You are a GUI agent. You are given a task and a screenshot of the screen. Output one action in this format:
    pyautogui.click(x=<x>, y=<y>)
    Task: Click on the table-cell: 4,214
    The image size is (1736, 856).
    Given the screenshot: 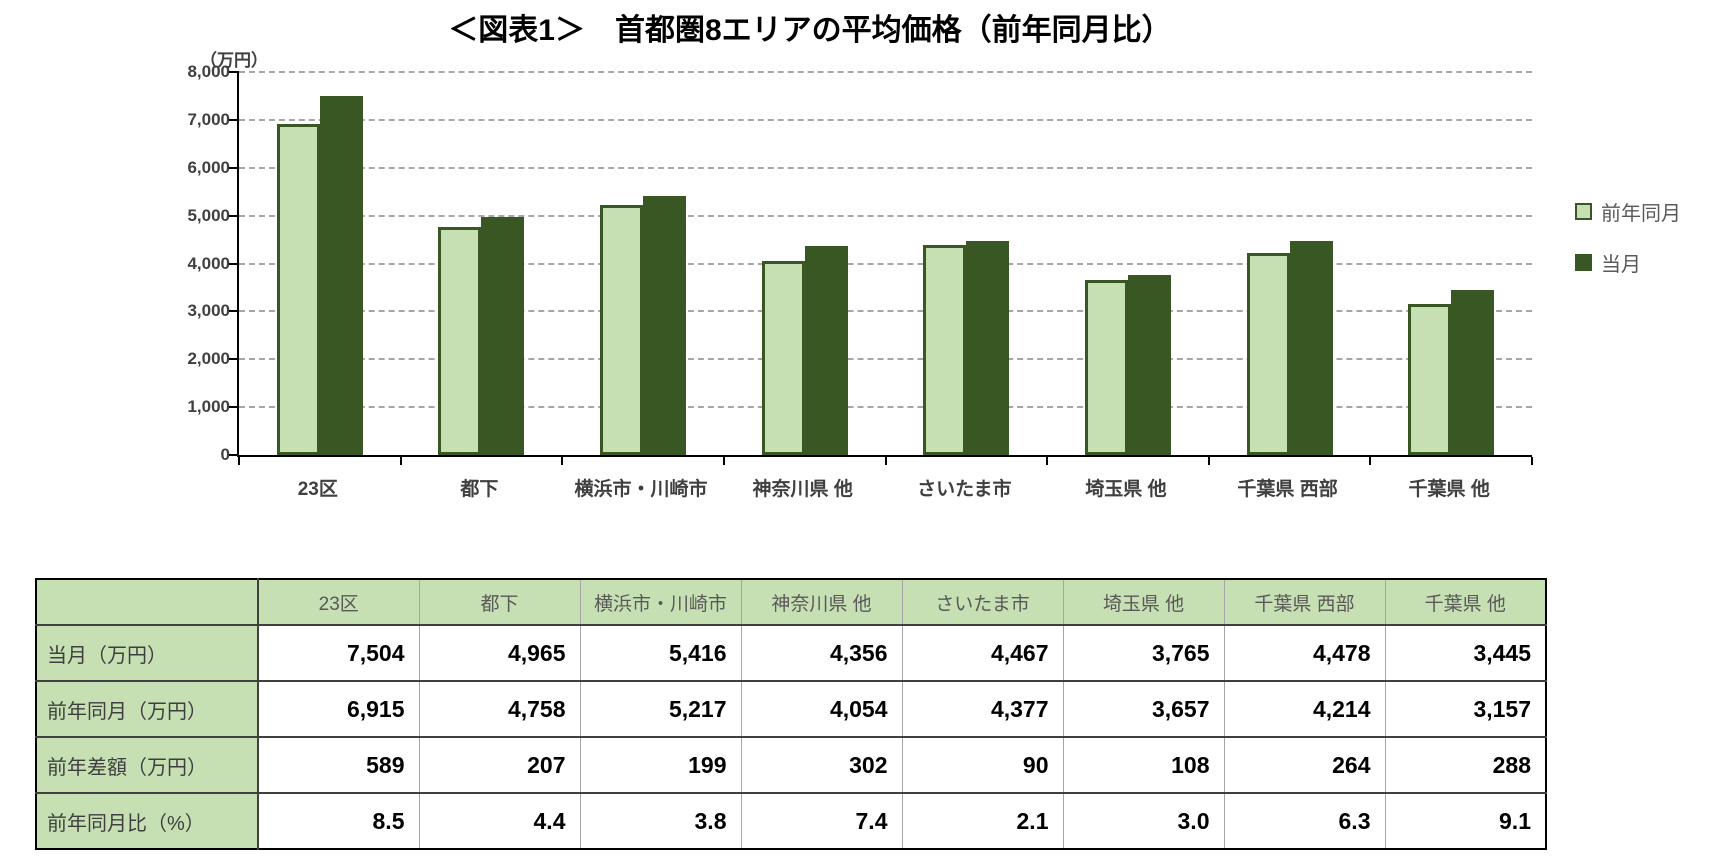 What is the action you would take?
    pyautogui.click(x=1304, y=709)
    